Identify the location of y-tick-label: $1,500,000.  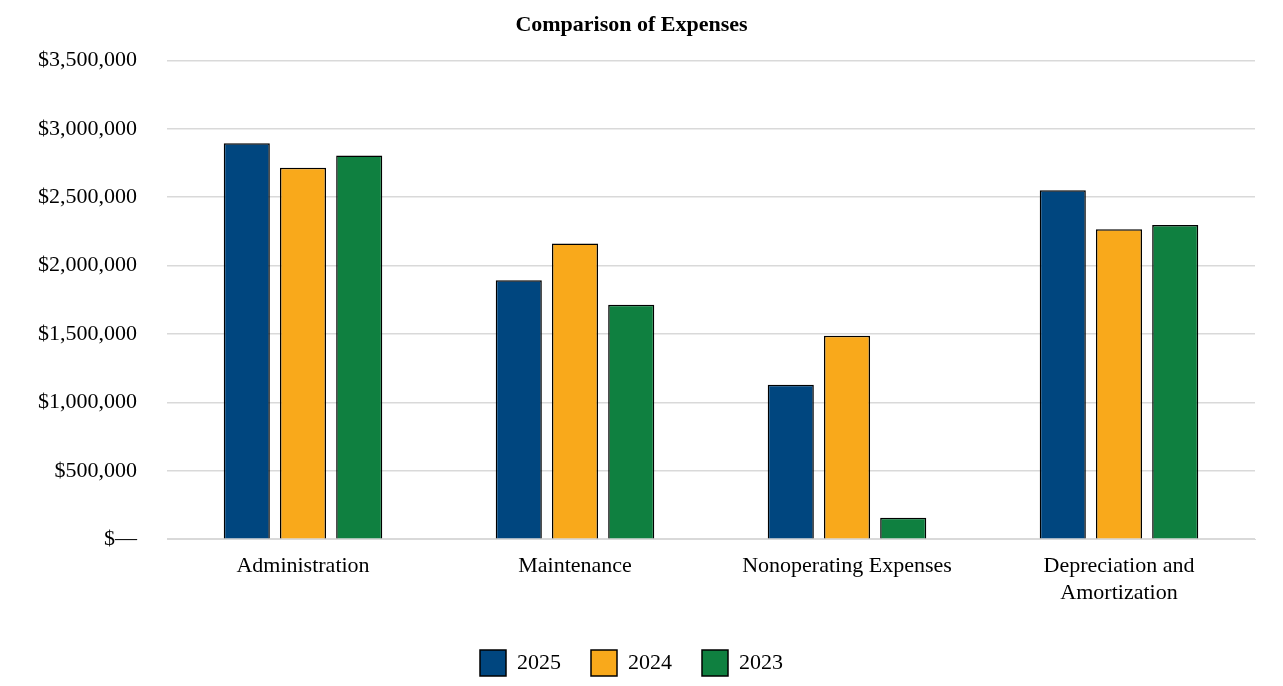
(87, 332).